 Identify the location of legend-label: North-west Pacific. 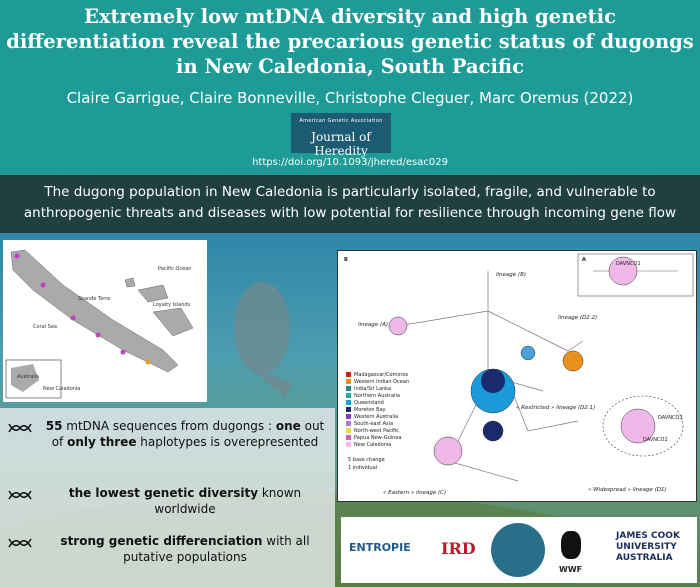
(376, 431).